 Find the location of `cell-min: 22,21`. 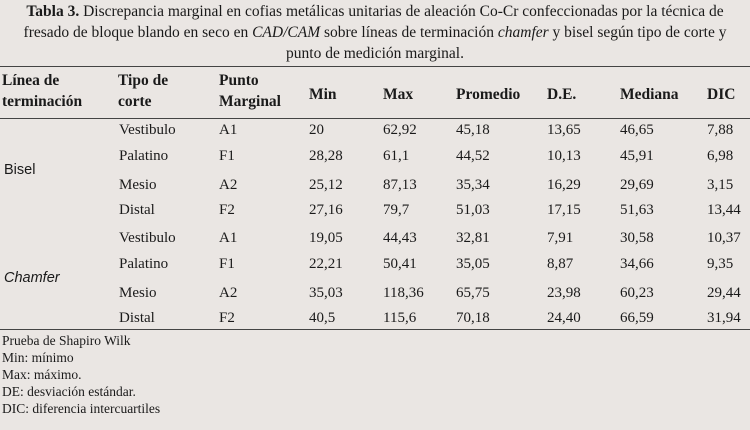

cell-min: 22,21 is located at coordinates (326, 264).